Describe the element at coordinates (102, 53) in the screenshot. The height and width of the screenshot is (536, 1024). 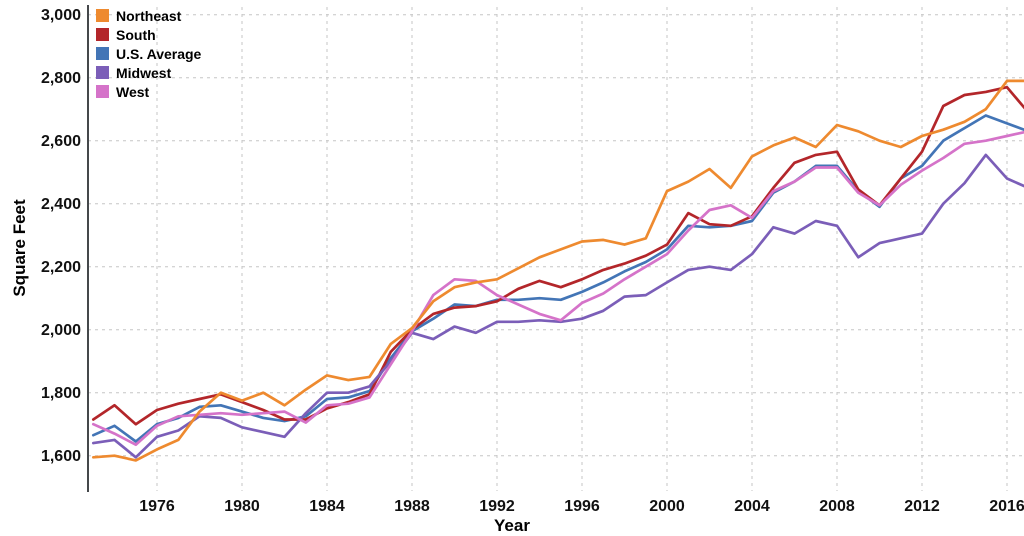
I see `legend-swatch-u-s-average` at that location.